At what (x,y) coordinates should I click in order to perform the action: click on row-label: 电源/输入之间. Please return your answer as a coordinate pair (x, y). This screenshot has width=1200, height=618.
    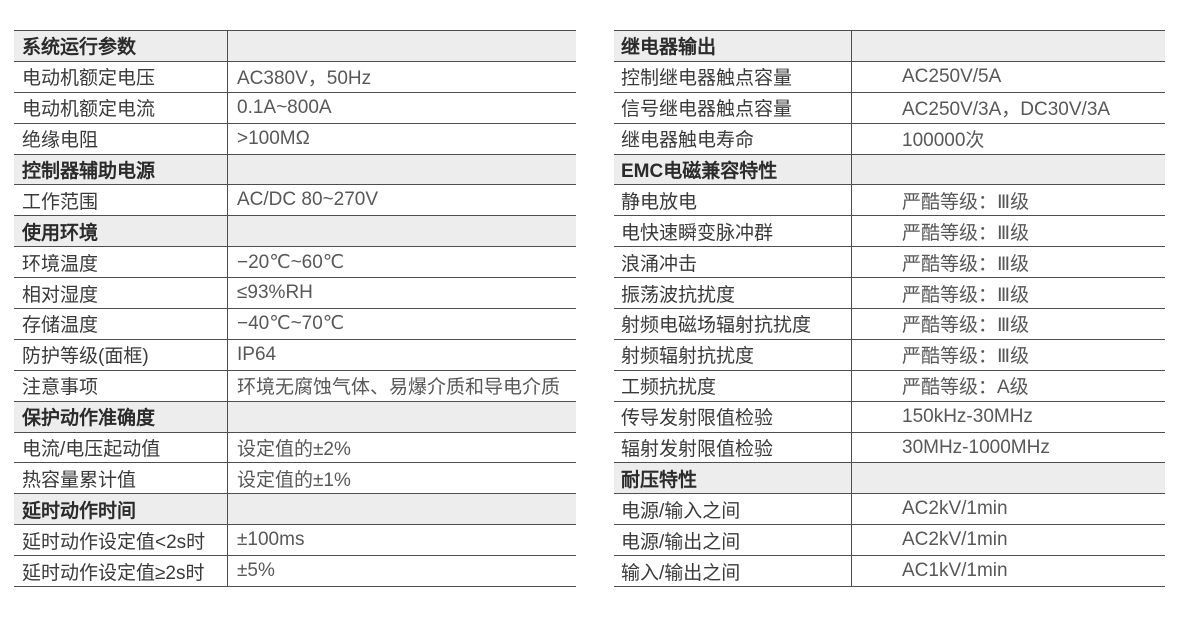
    Looking at the image, I should click on (733, 509).